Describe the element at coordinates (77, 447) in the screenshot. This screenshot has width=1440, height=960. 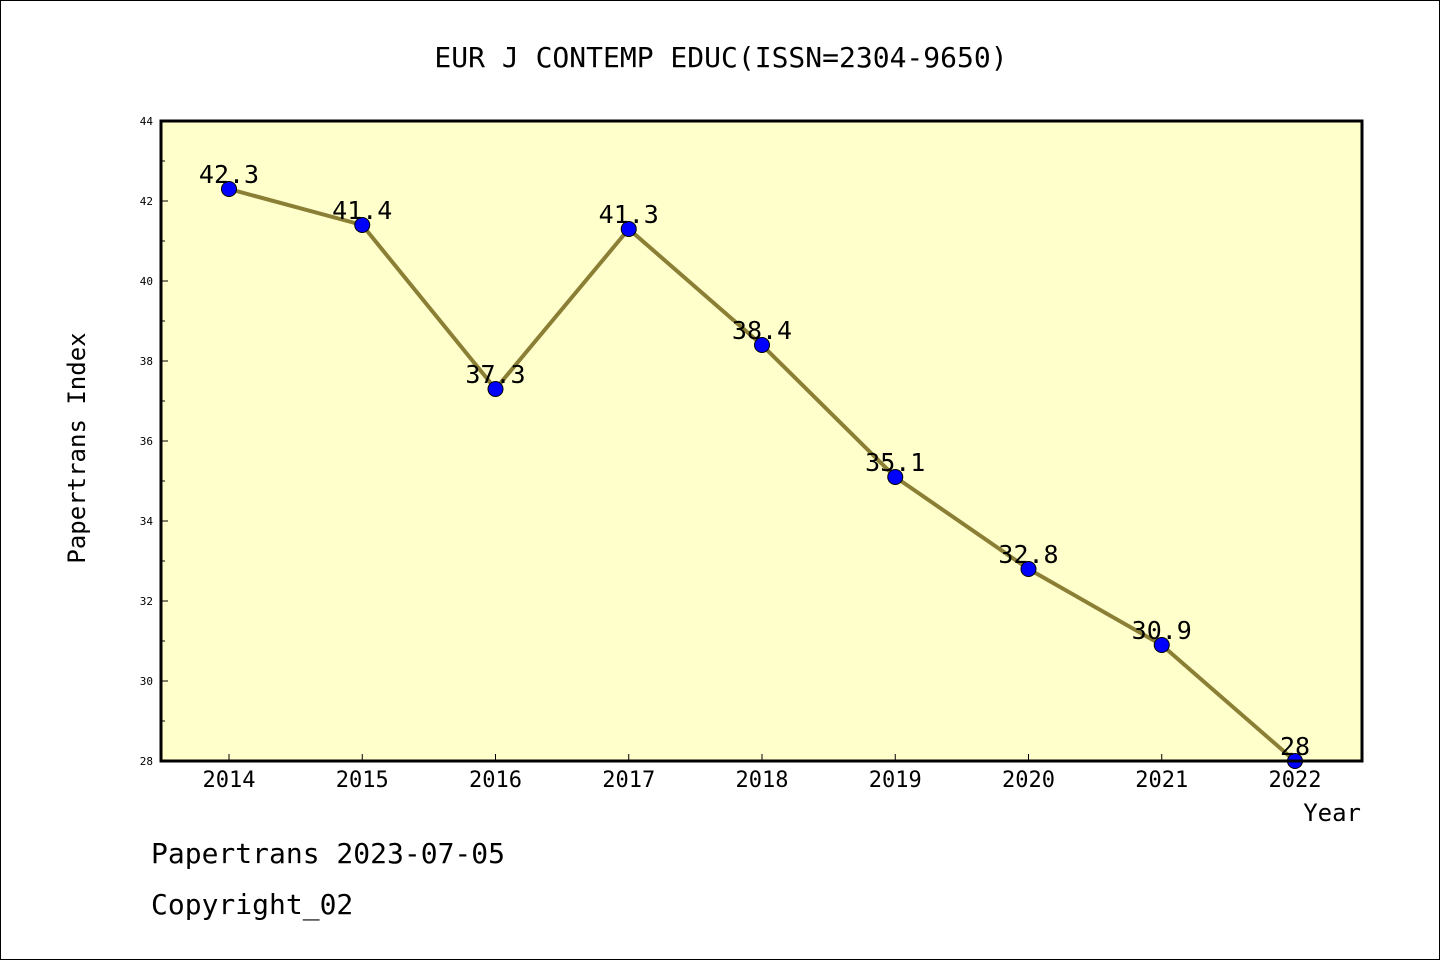
I see `y-axis-title: Papertrans Index` at that location.